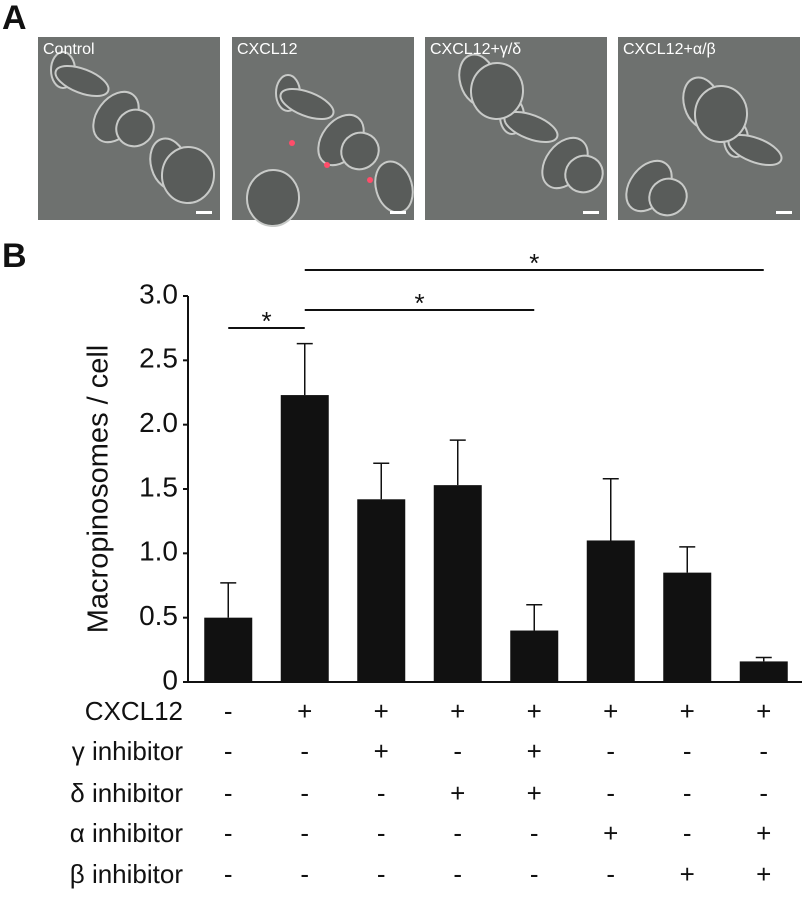  Describe the element at coordinates (14, 256) in the screenshot. I see `panel-letter: B` at that location.